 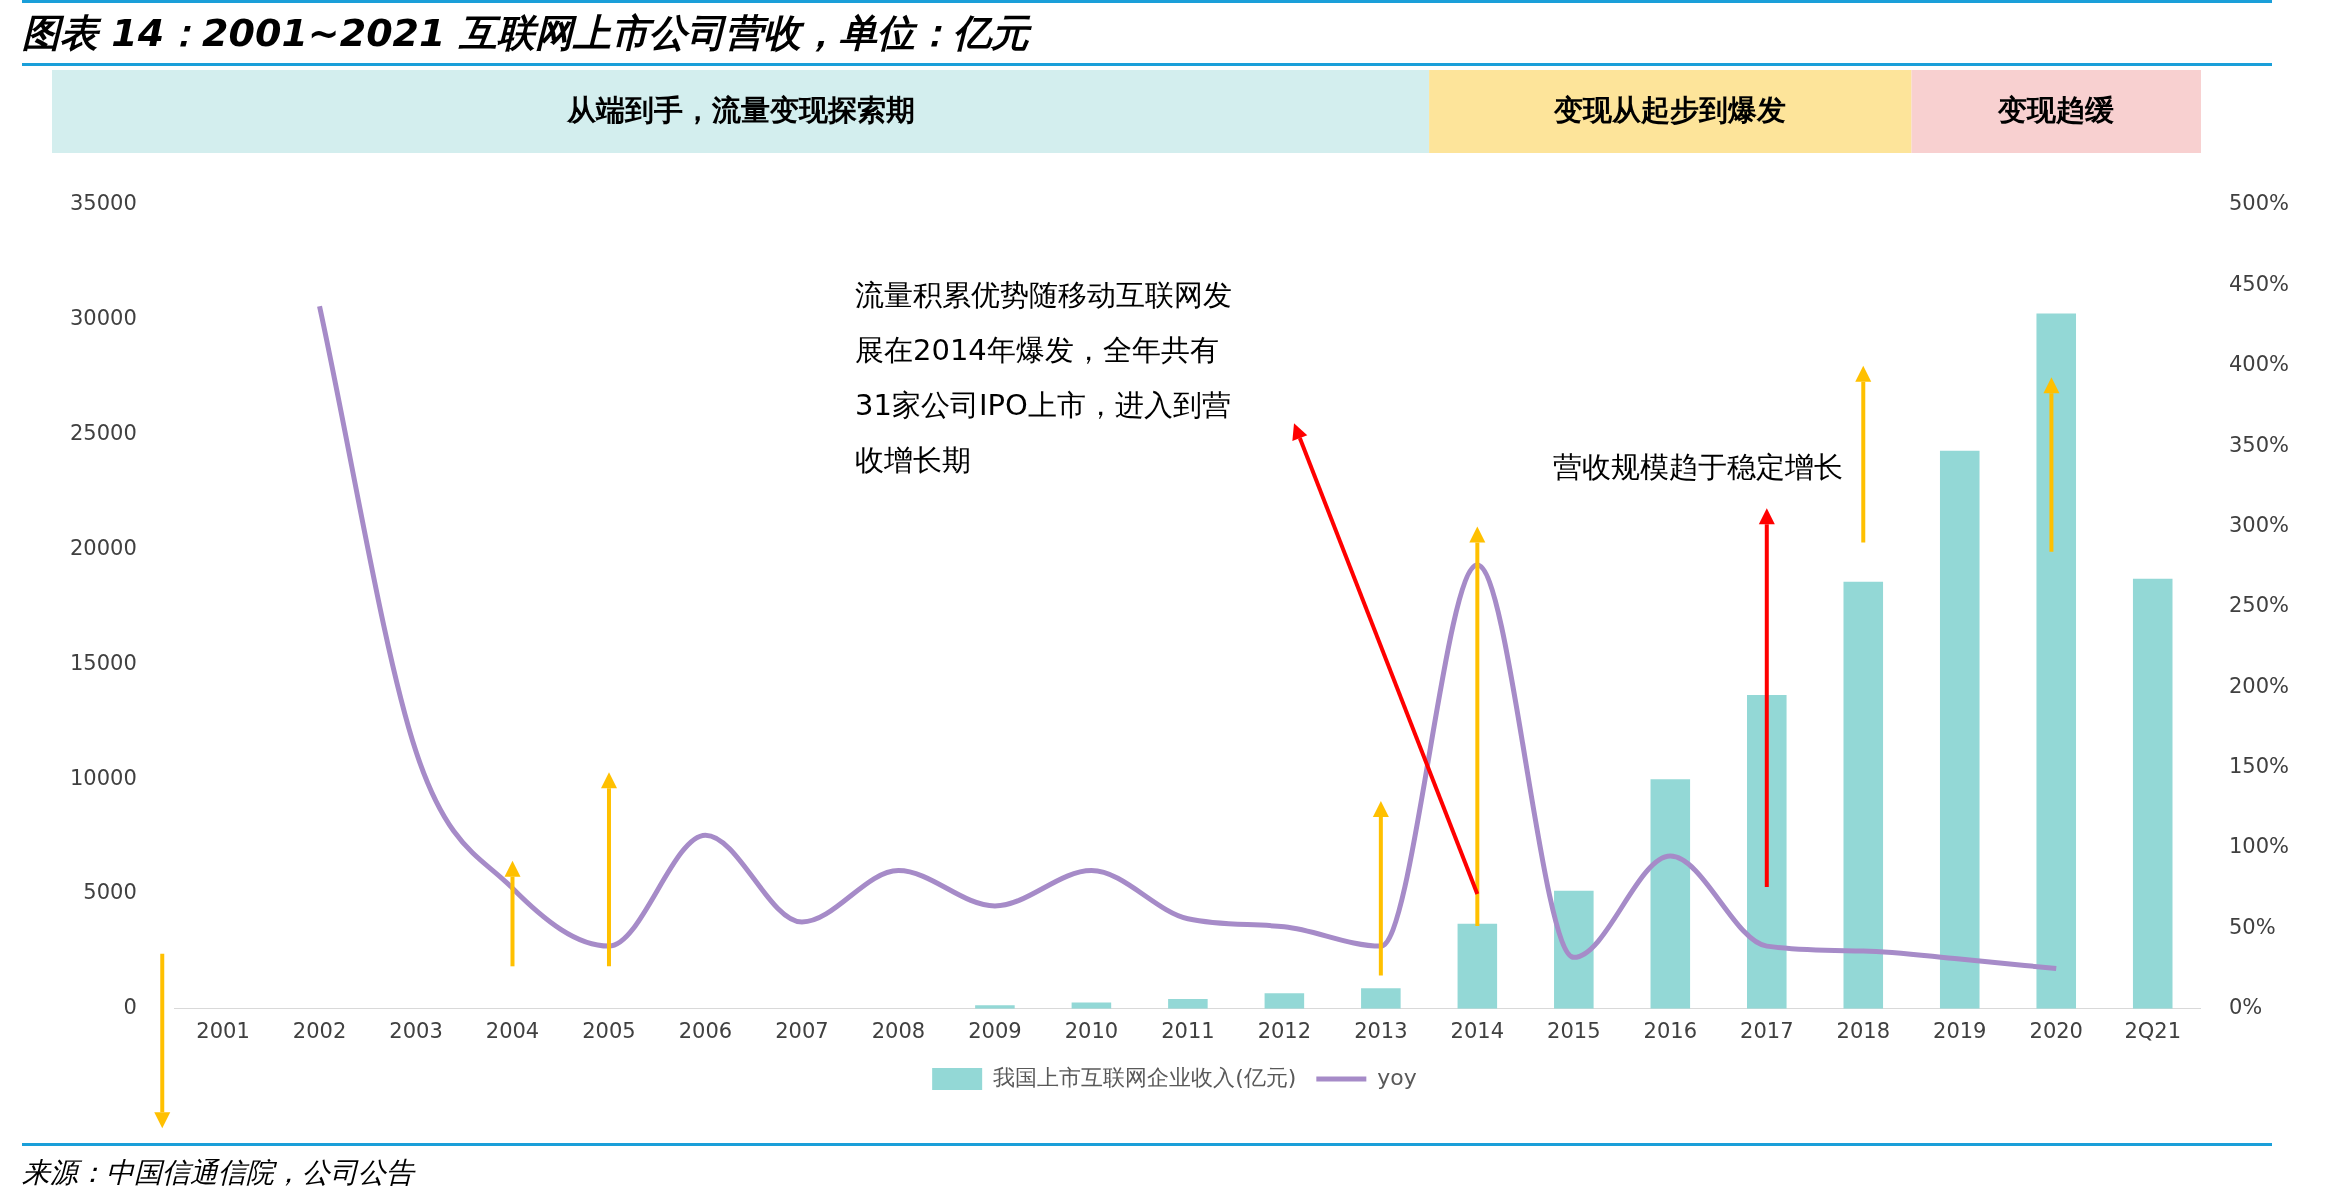 I want to click on chart-title: 图表 14：2001~2021 互联网上市公司营收，单位：亿元, so click(x=1147, y=33).